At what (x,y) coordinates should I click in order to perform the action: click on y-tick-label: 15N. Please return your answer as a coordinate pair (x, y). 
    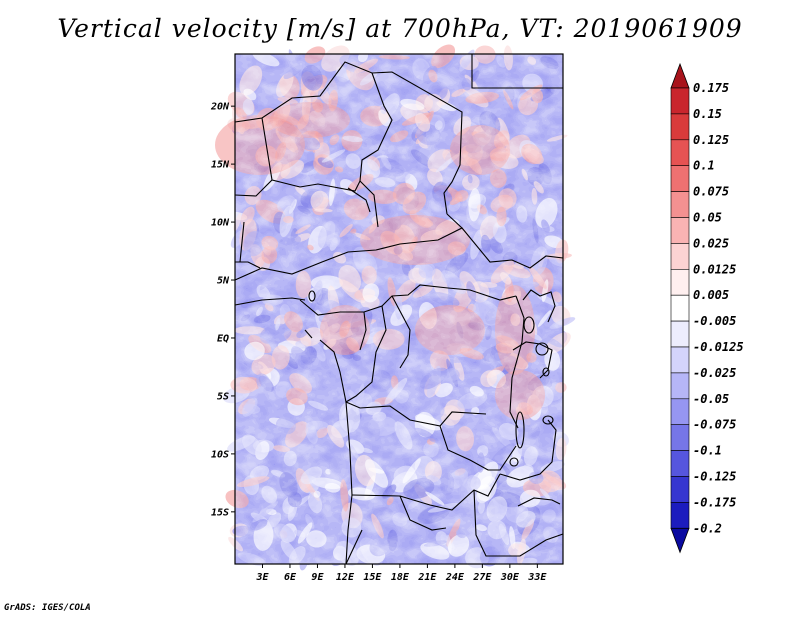
    Looking at the image, I should click on (220, 165).